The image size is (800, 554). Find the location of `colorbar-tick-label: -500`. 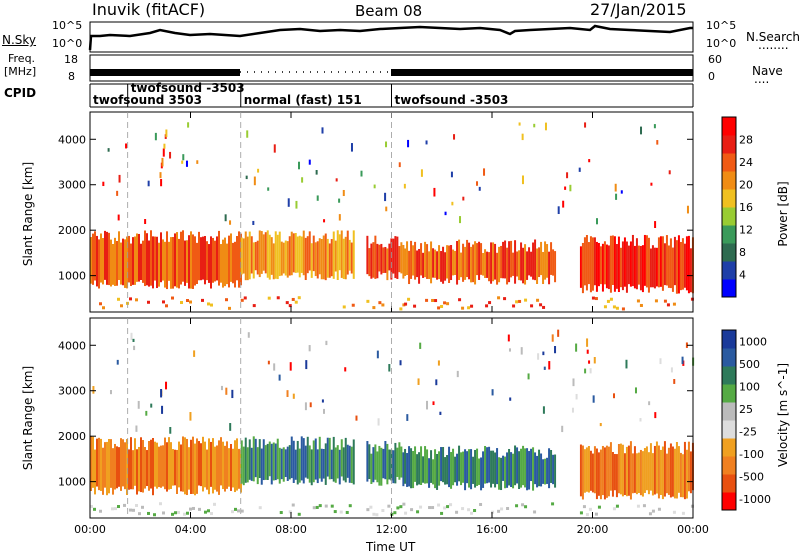

colorbar-tick-label: -500 is located at coordinates (751, 476).